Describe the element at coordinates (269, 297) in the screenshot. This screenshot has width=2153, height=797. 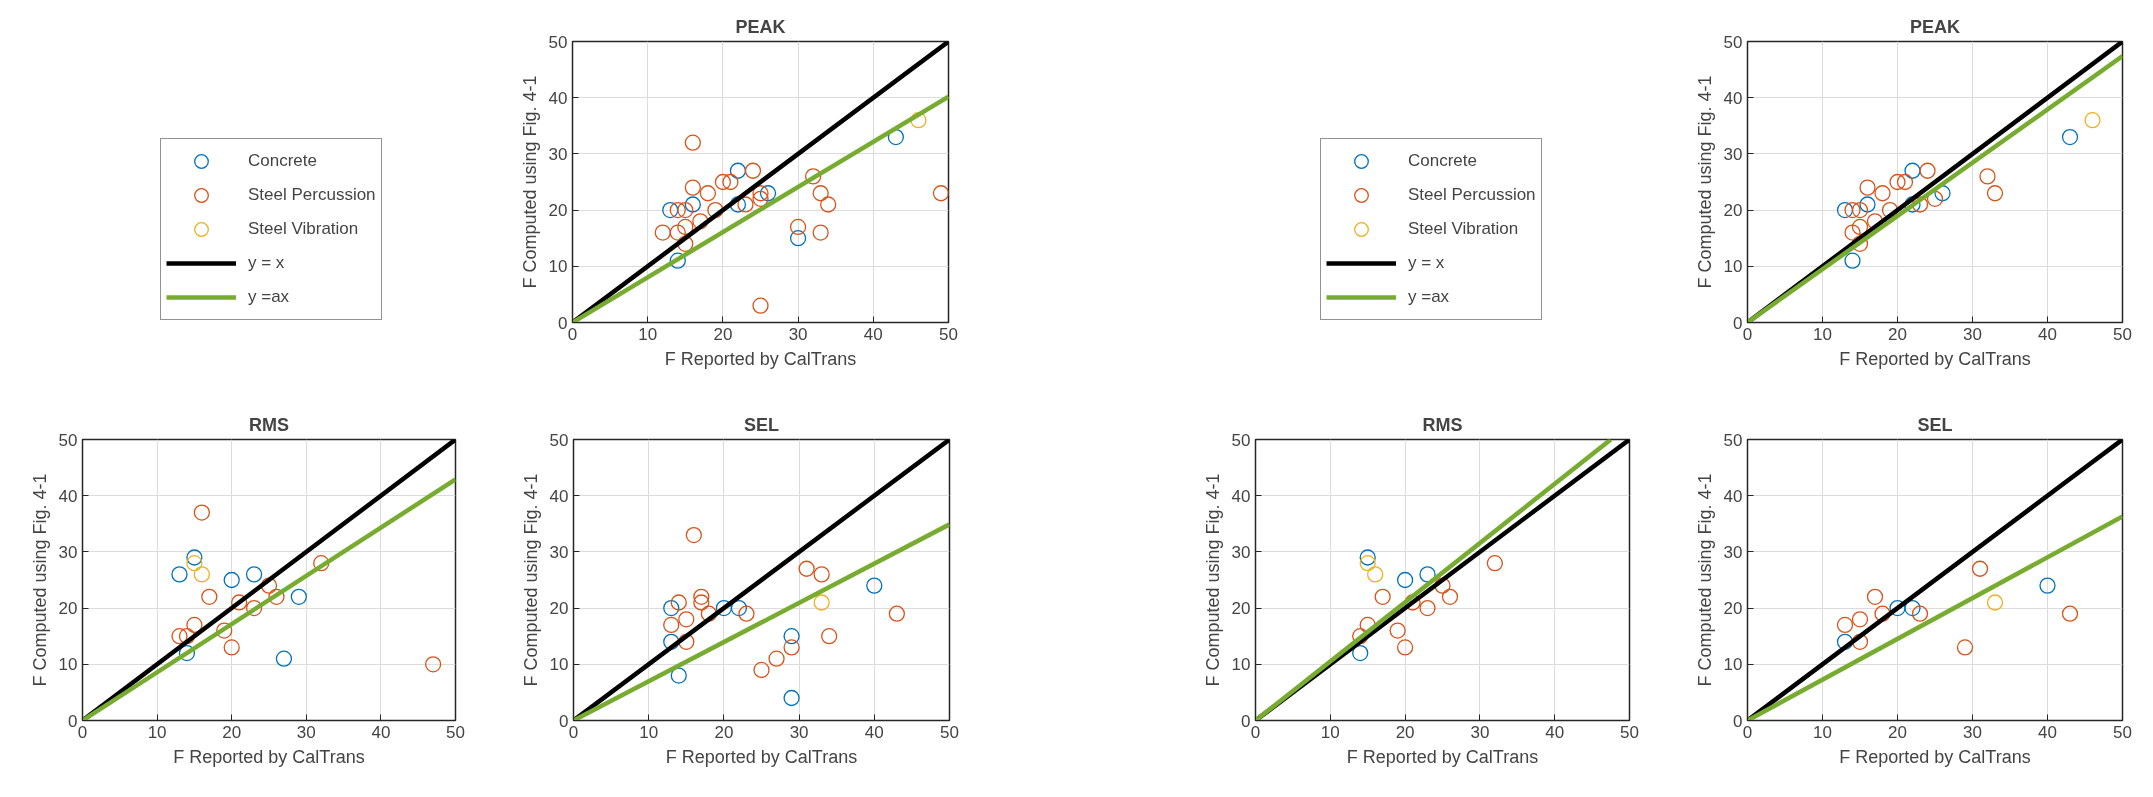
I see `legend-label: y =ax` at that location.